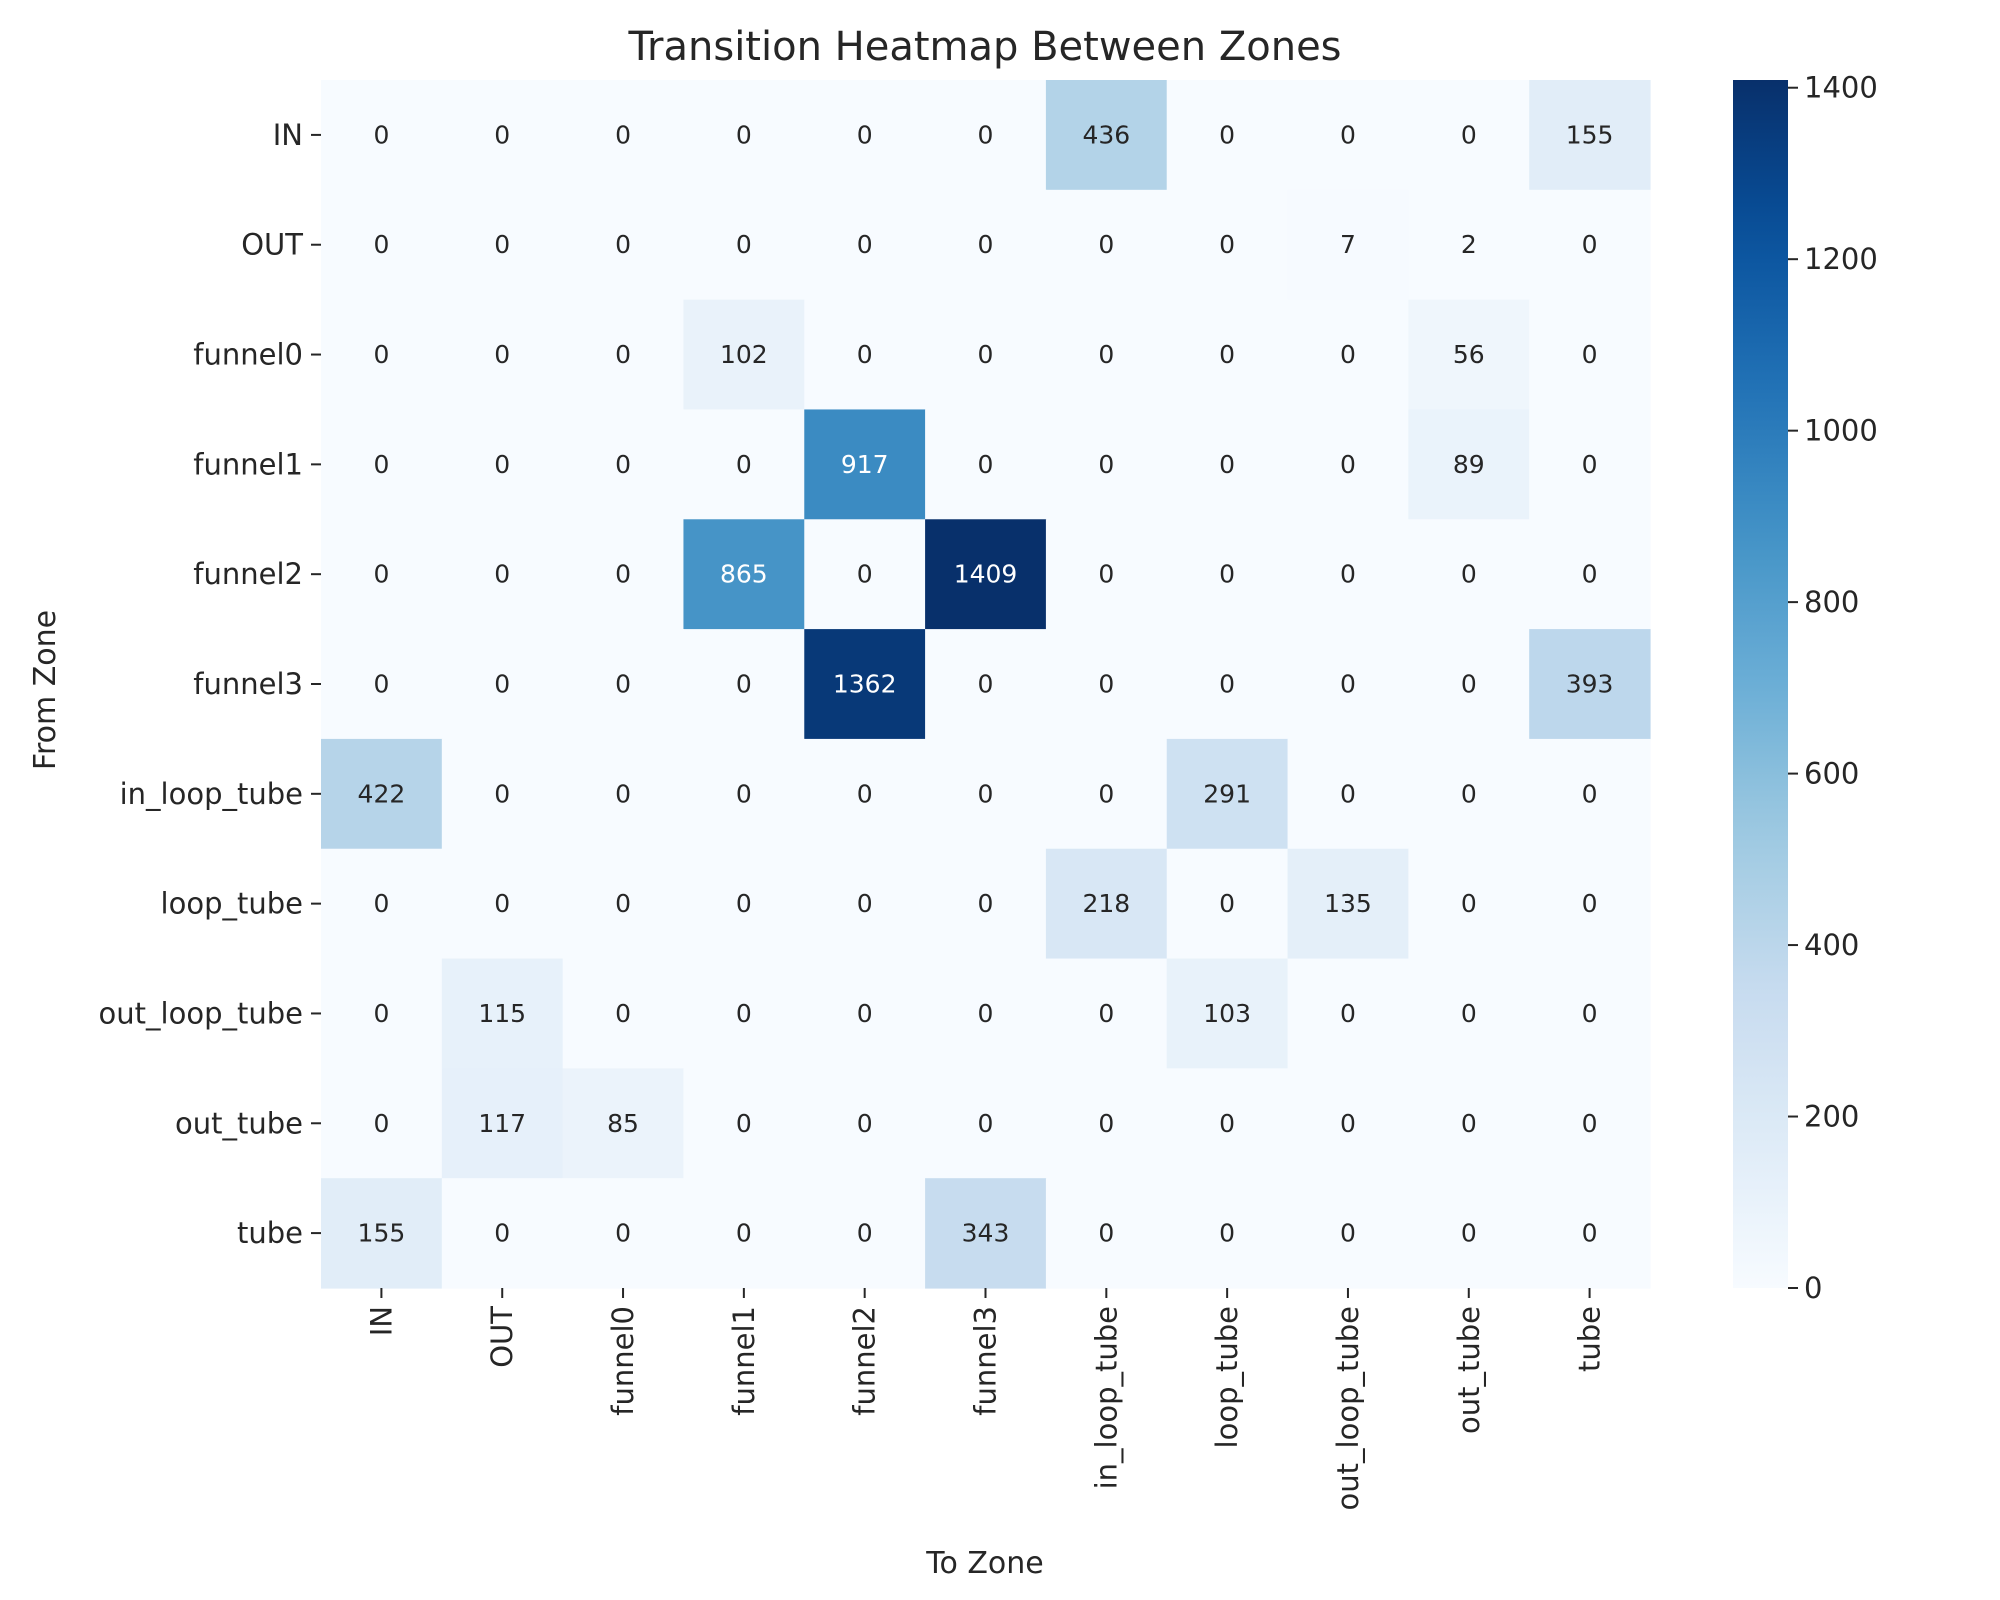  I want to click on heatmap-cell-label: 422, so click(382, 793).